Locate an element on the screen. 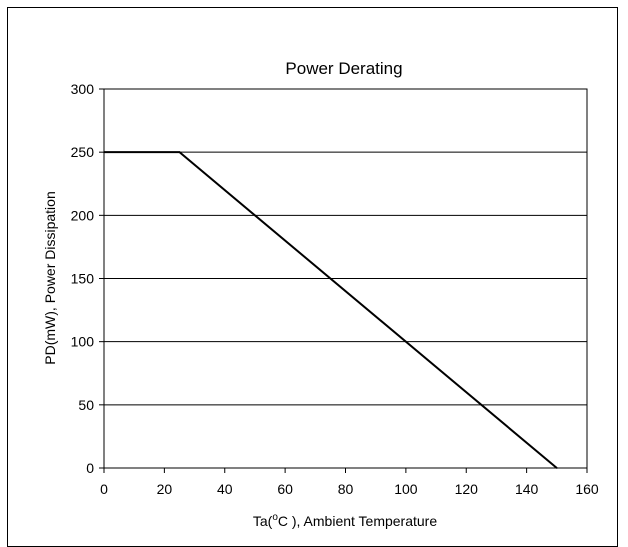 The height and width of the screenshot is (547, 628). y-tick-label: 150 is located at coordinates (83, 279).